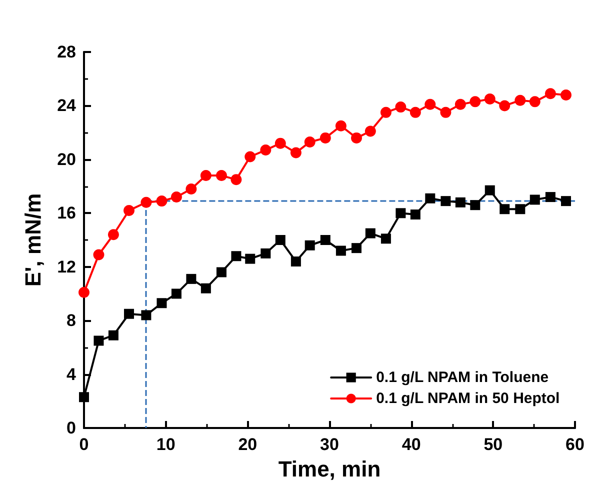  I want to click on x-tick-label: 60, so click(575, 444).